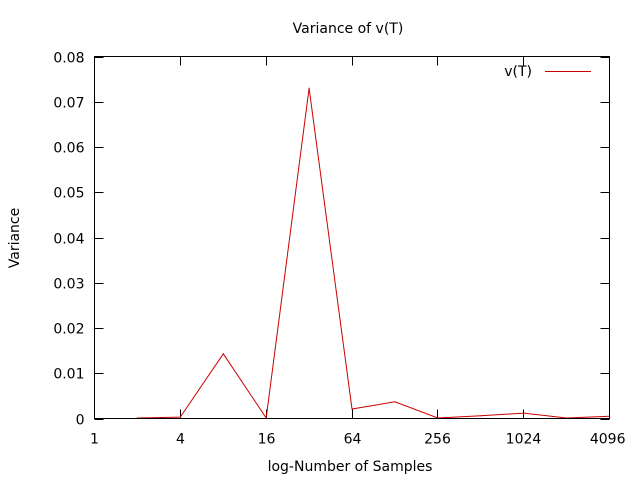 Image resolution: width=640 pixels, height=480 pixels. I want to click on y-axis-label: Variance, so click(15, 238).